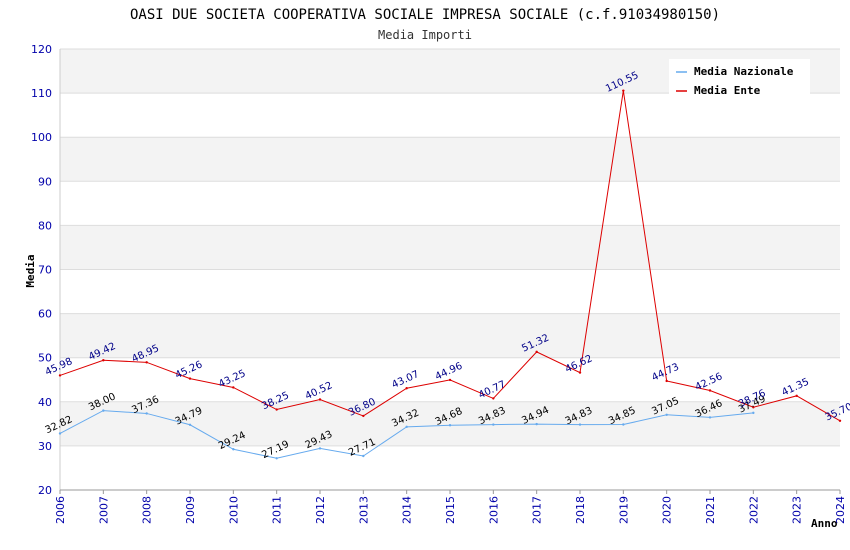 This screenshot has height=550, width=850. Describe the element at coordinates (537, 510) in the screenshot. I see `x-tick-label: 2017` at that location.